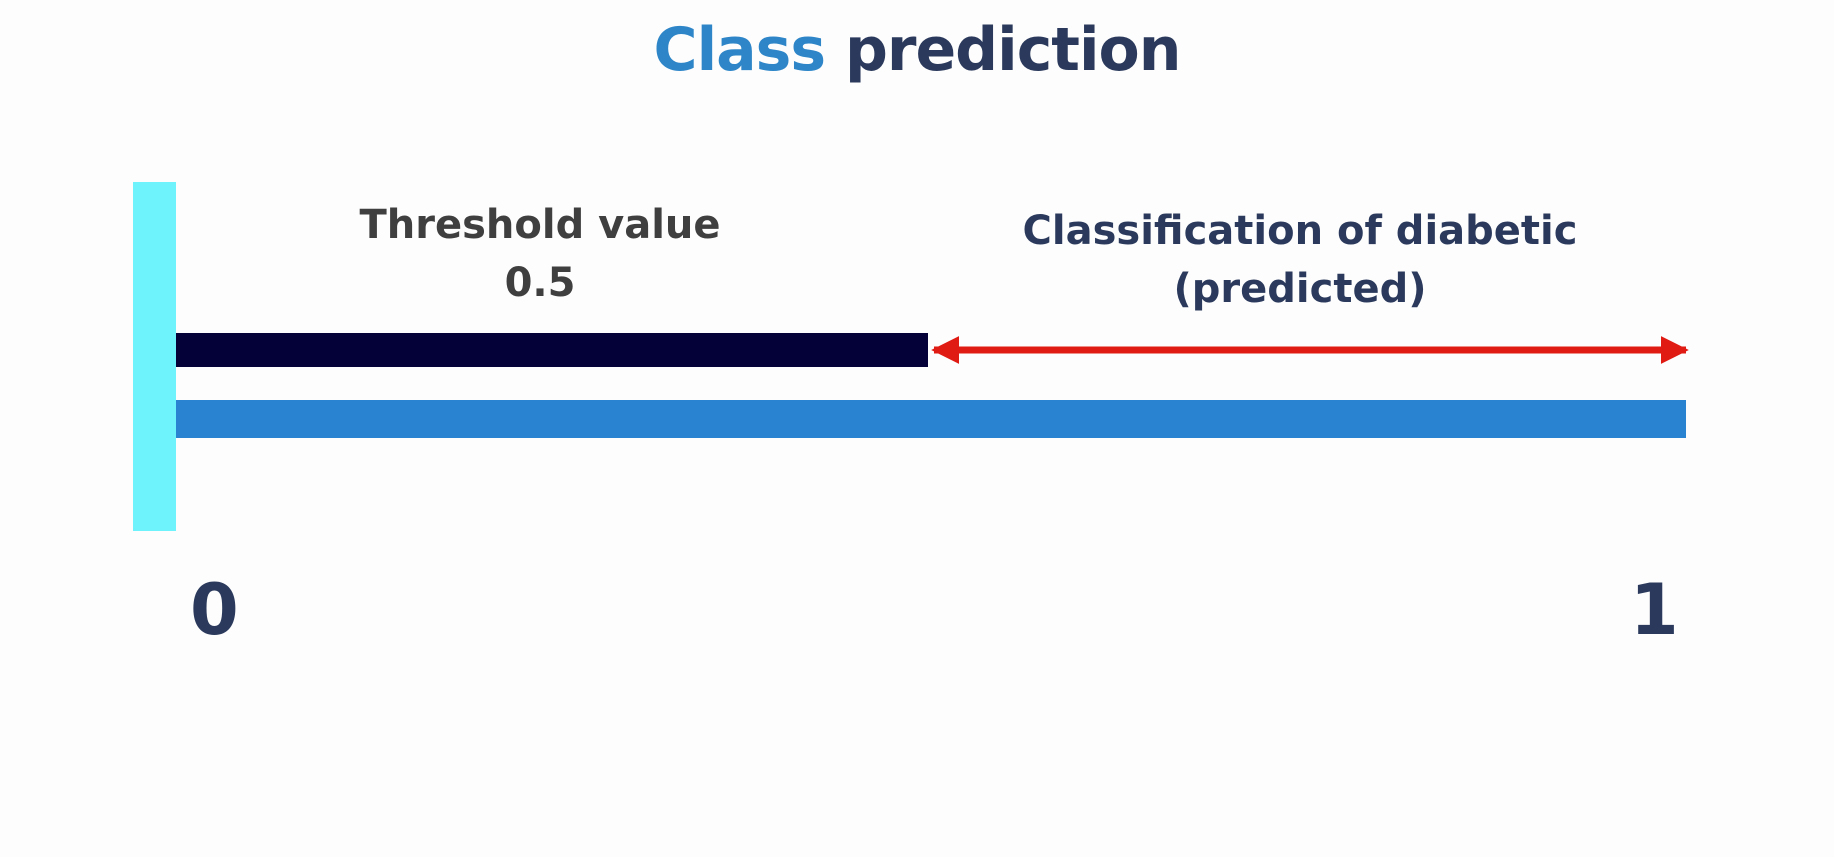 This screenshot has width=1834, height=857. Describe the element at coordinates (214, 610) in the screenshot. I see `axis-min-label: 0` at that location.